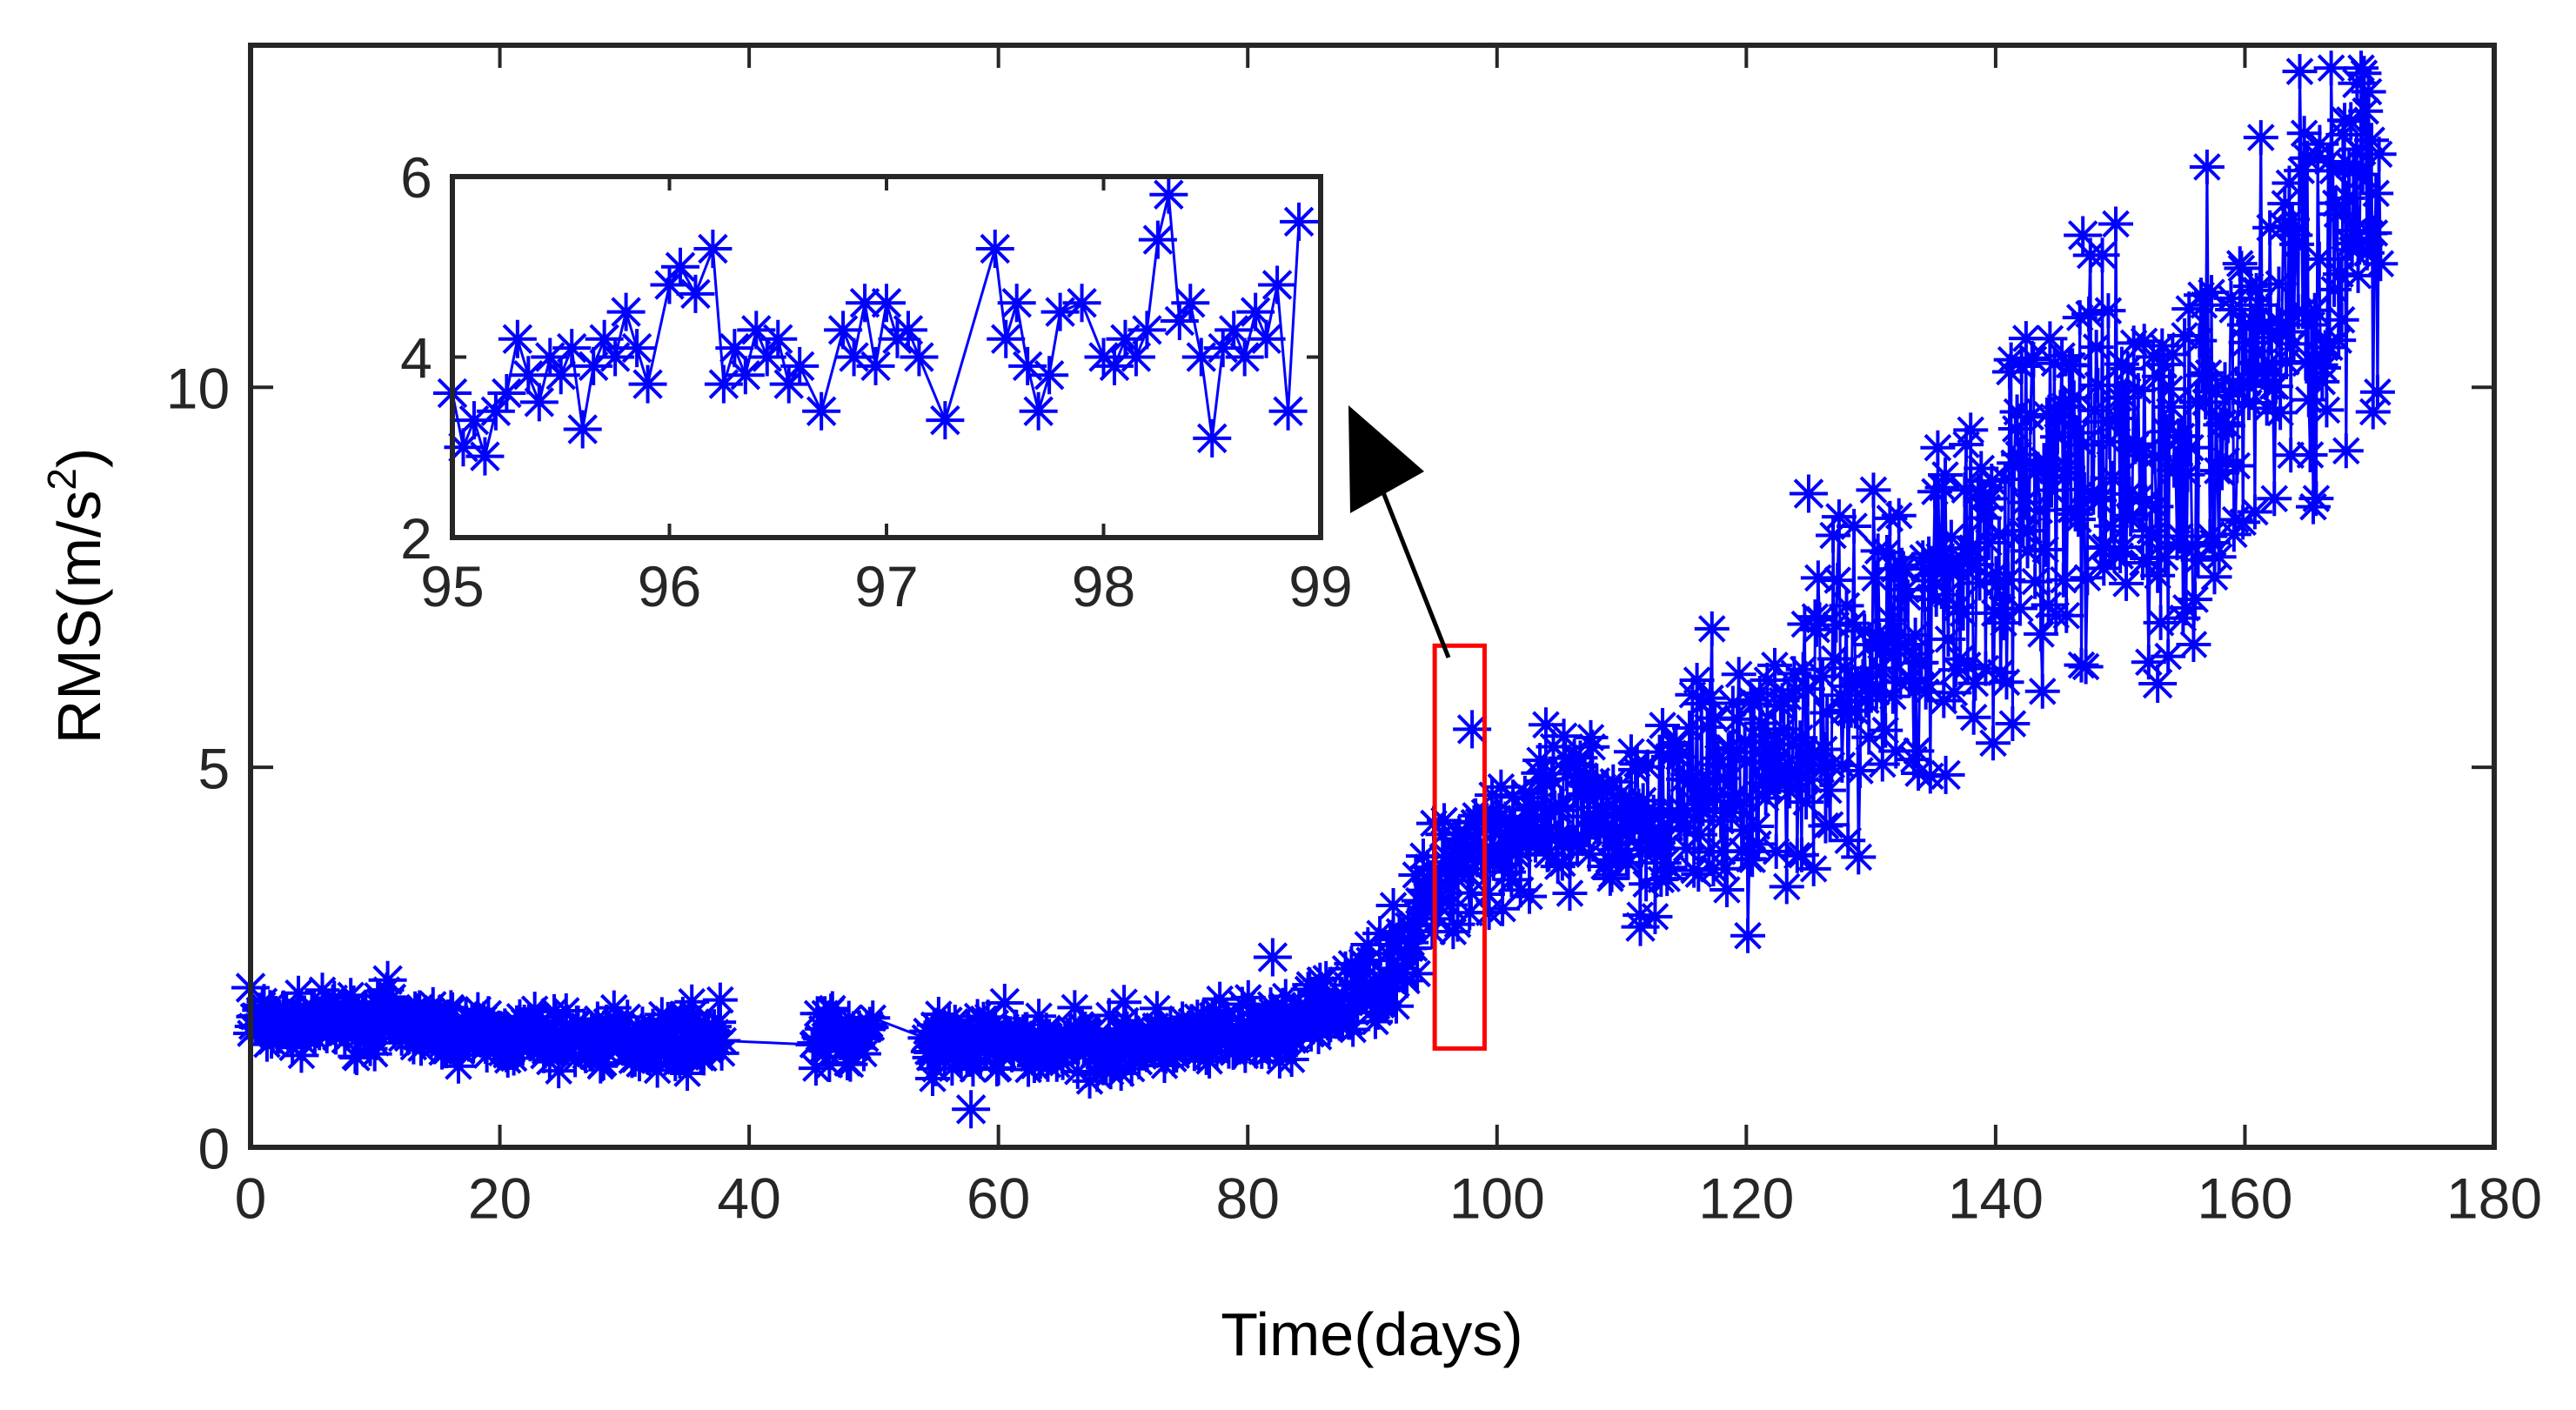 Image resolution: width=2576 pixels, height=1410 pixels. Describe the element at coordinates (748, 1198) in the screenshot. I see `main-x-tick-label: 40` at that location.